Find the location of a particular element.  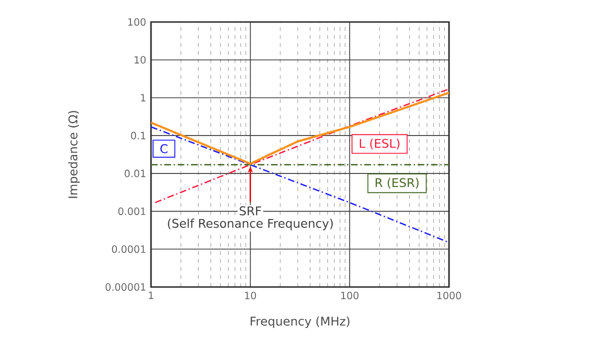

x-tick-label: 100 is located at coordinates (350, 296).